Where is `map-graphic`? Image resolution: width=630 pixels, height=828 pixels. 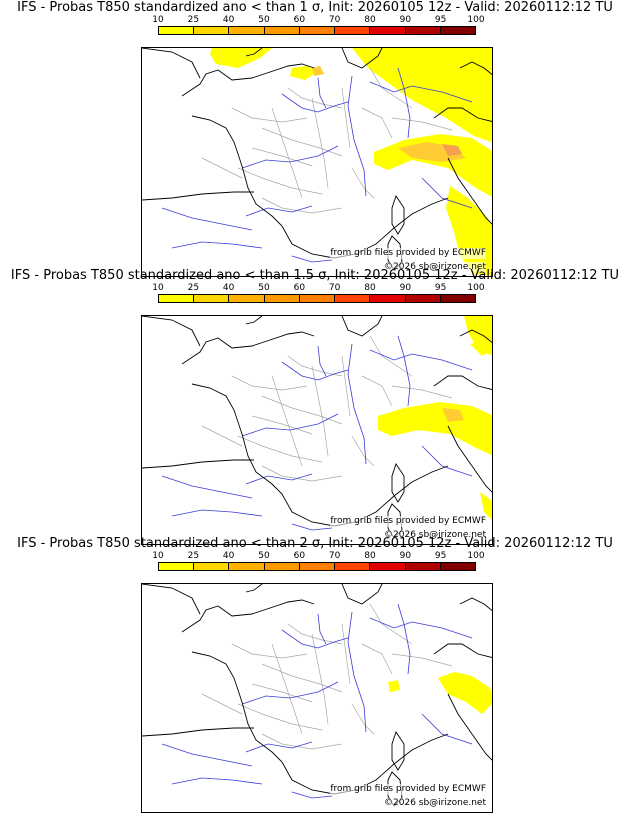
map-graphic is located at coordinates (317, 695).